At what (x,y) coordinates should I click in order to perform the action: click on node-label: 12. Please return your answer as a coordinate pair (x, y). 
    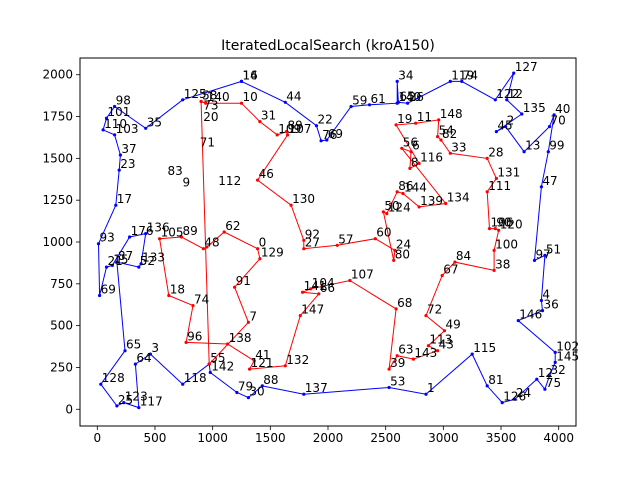
    Looking at the image, I should click on (545, 373).